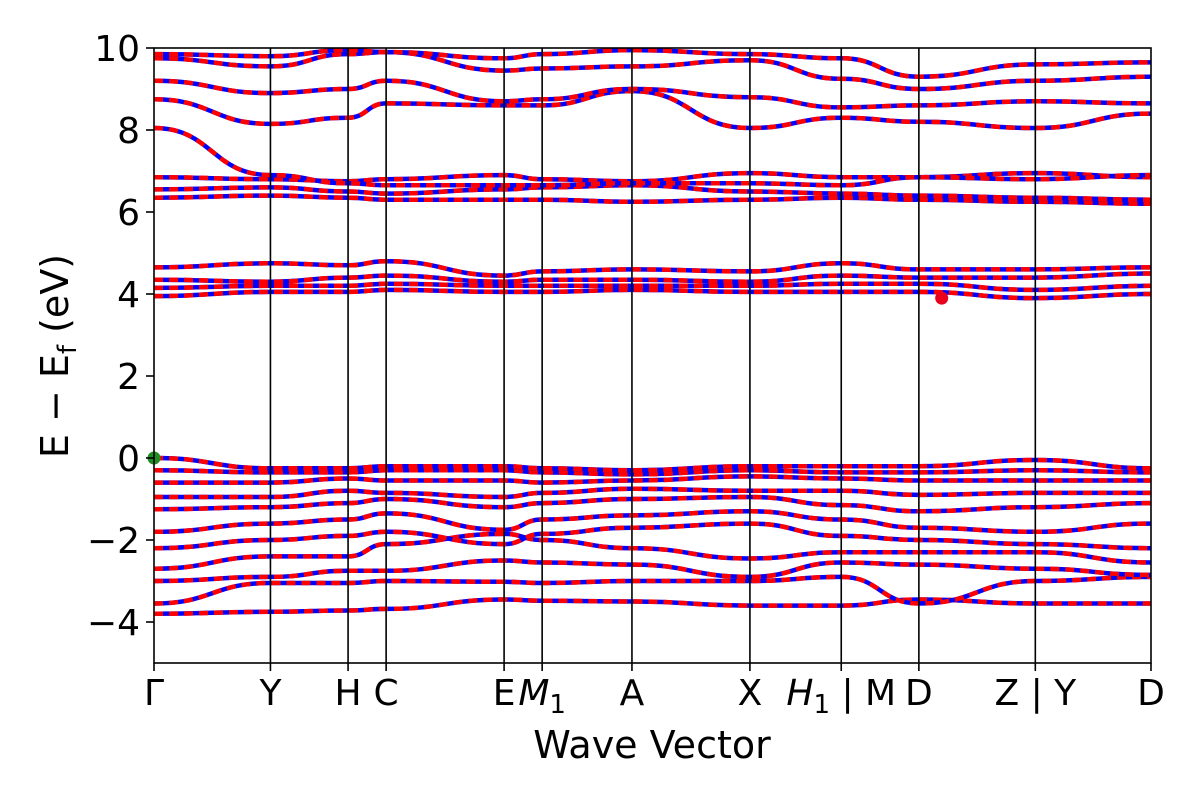 The height and width of the screenshot is (800, 1200). I want to click on y-axis: −4 −2 0 2 4 6 8 10, so click(120, 336).